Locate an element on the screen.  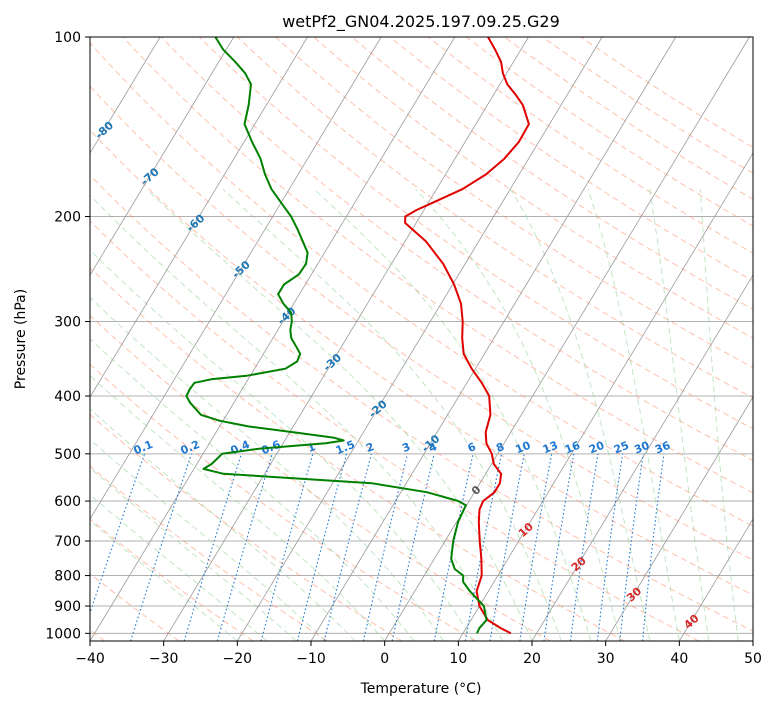
isotherm-label: 40 is located at coordinates (691, 622).